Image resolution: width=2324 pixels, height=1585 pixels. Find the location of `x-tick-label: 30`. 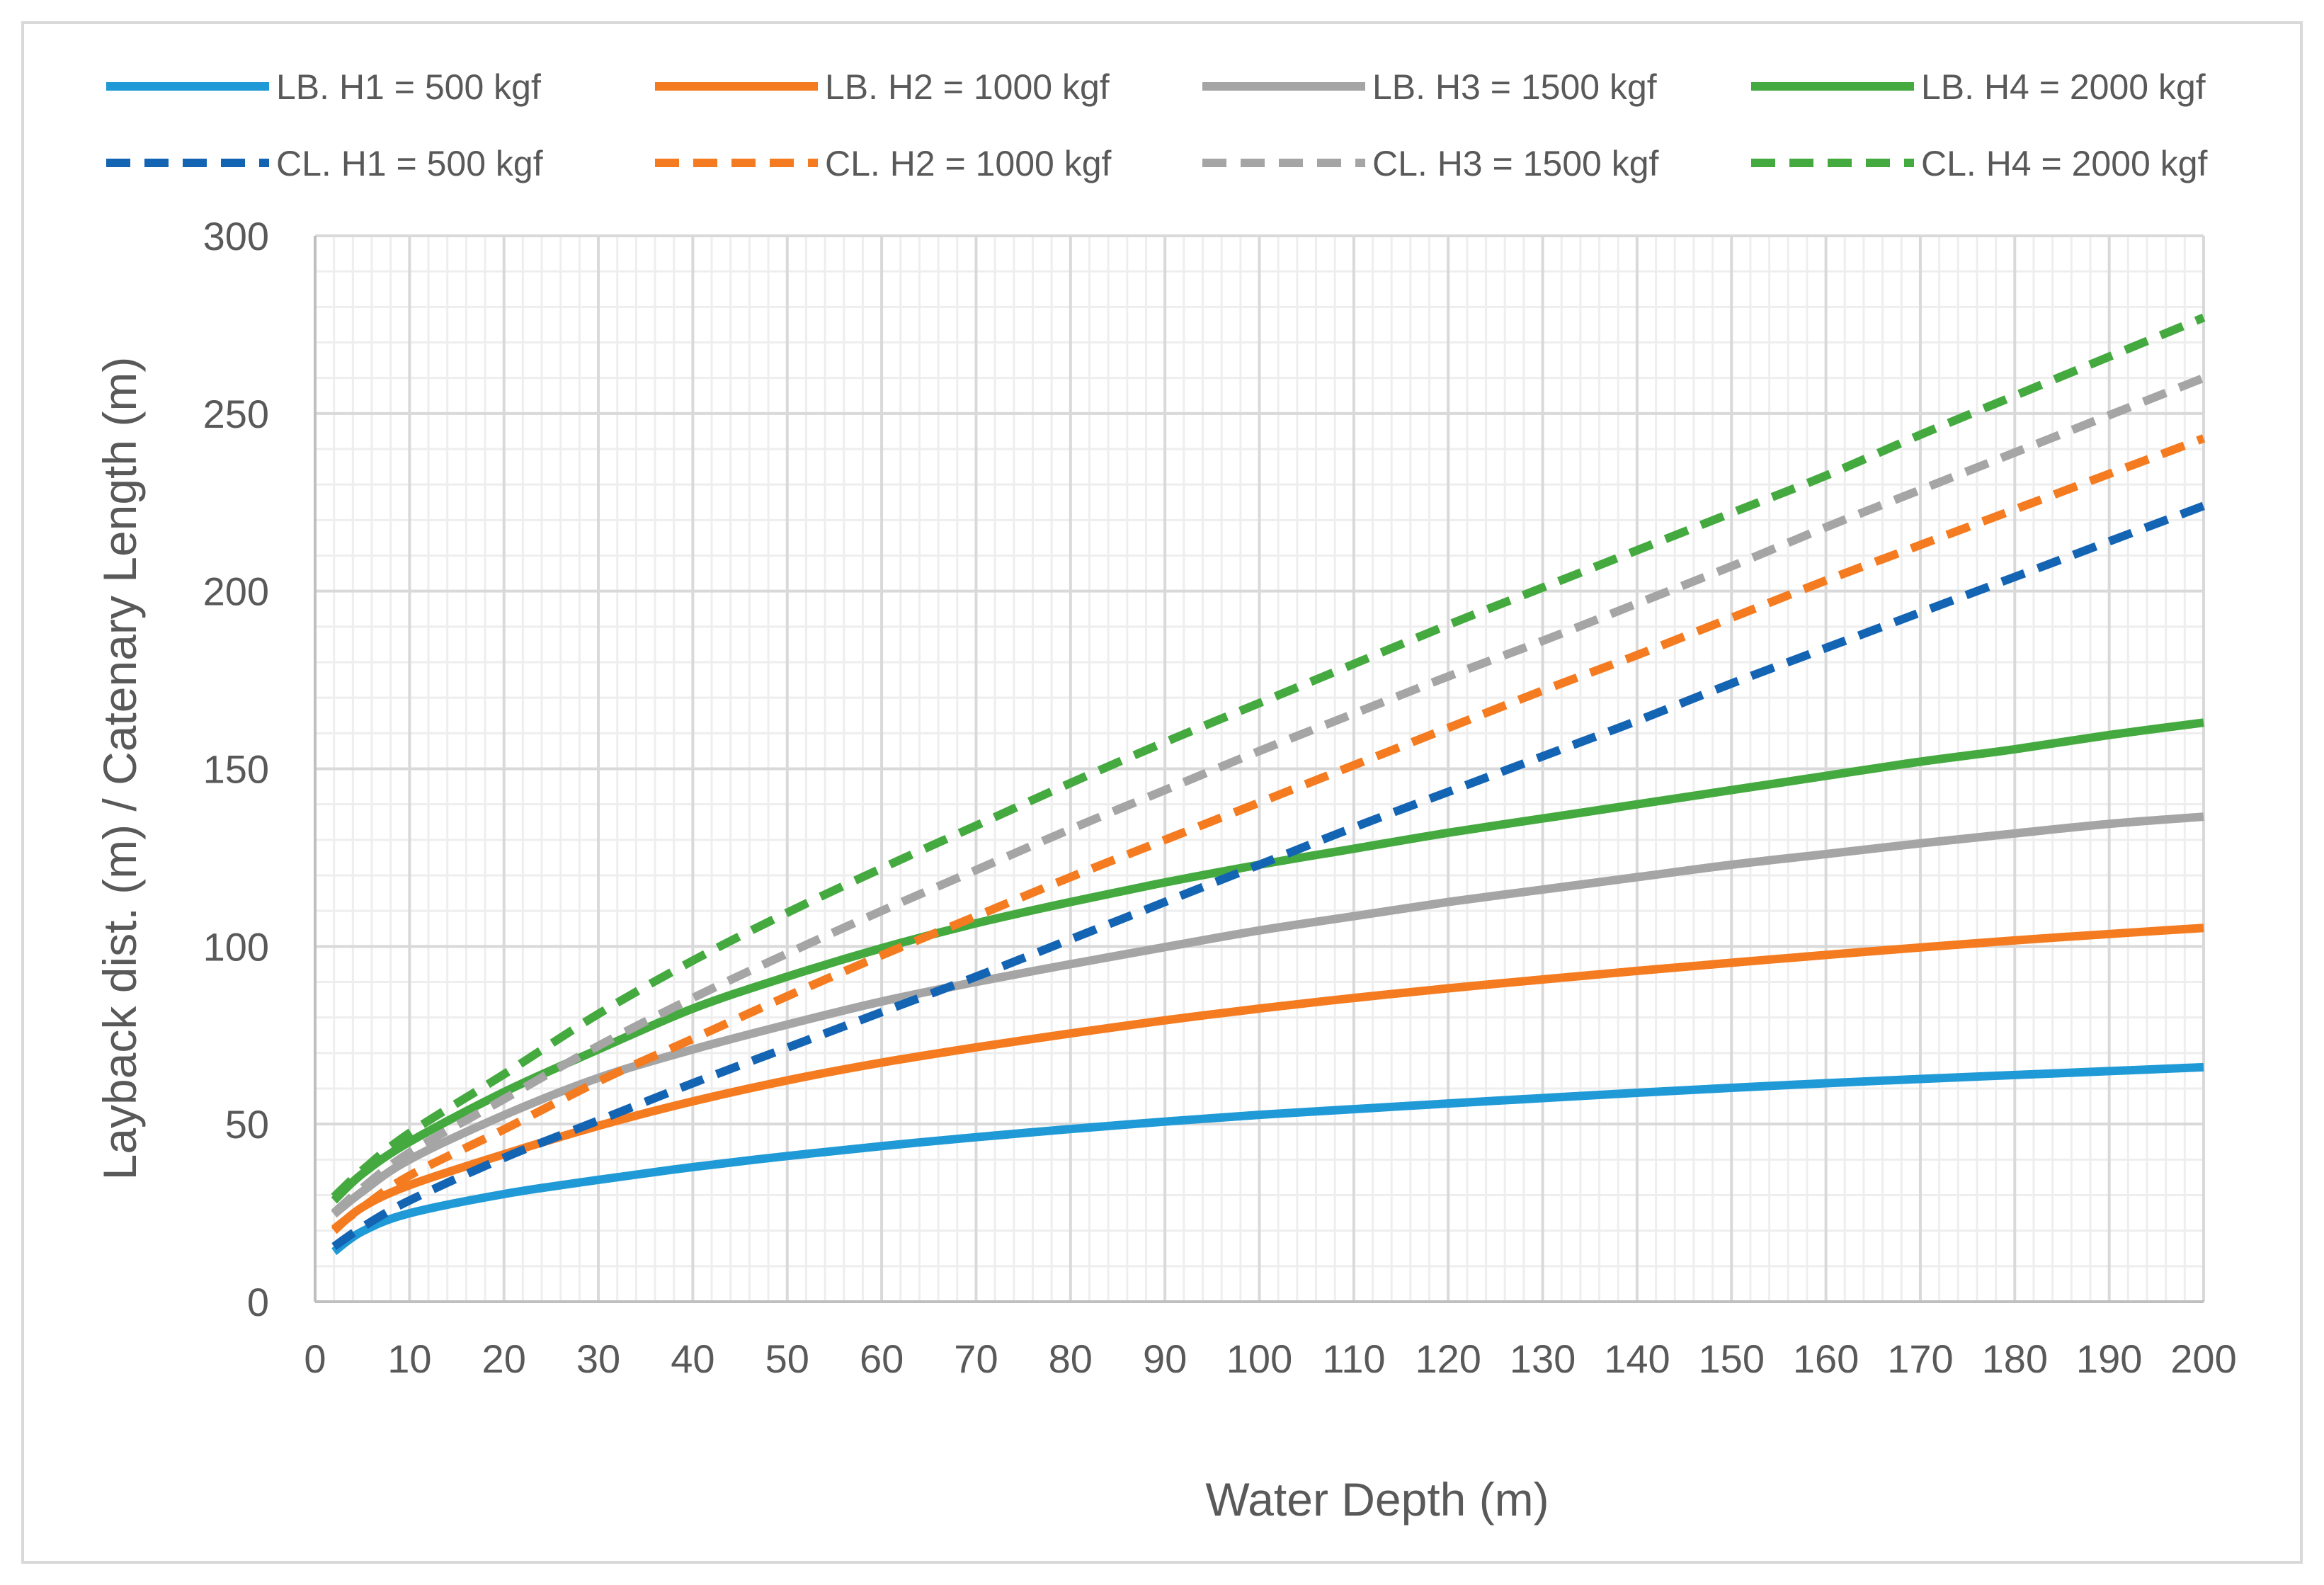

x-tick-label: 30 is located at coordinates (598, 1358).